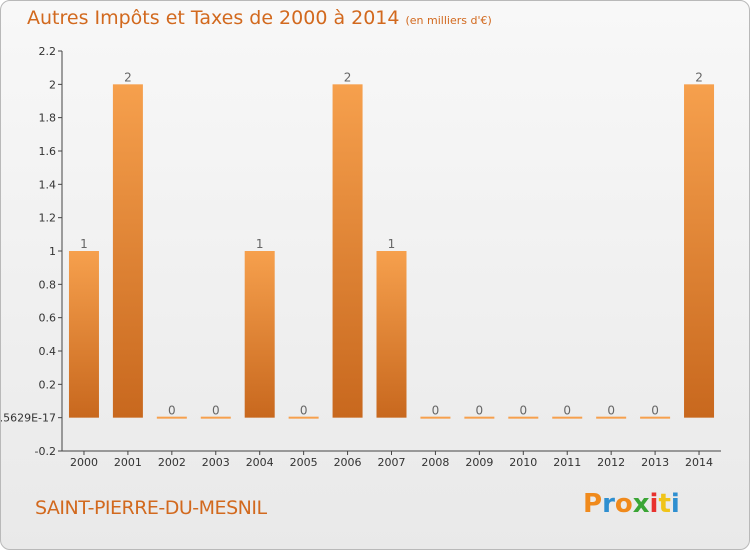  I want to click on x-tick-label: 2003, so click(216, 462).